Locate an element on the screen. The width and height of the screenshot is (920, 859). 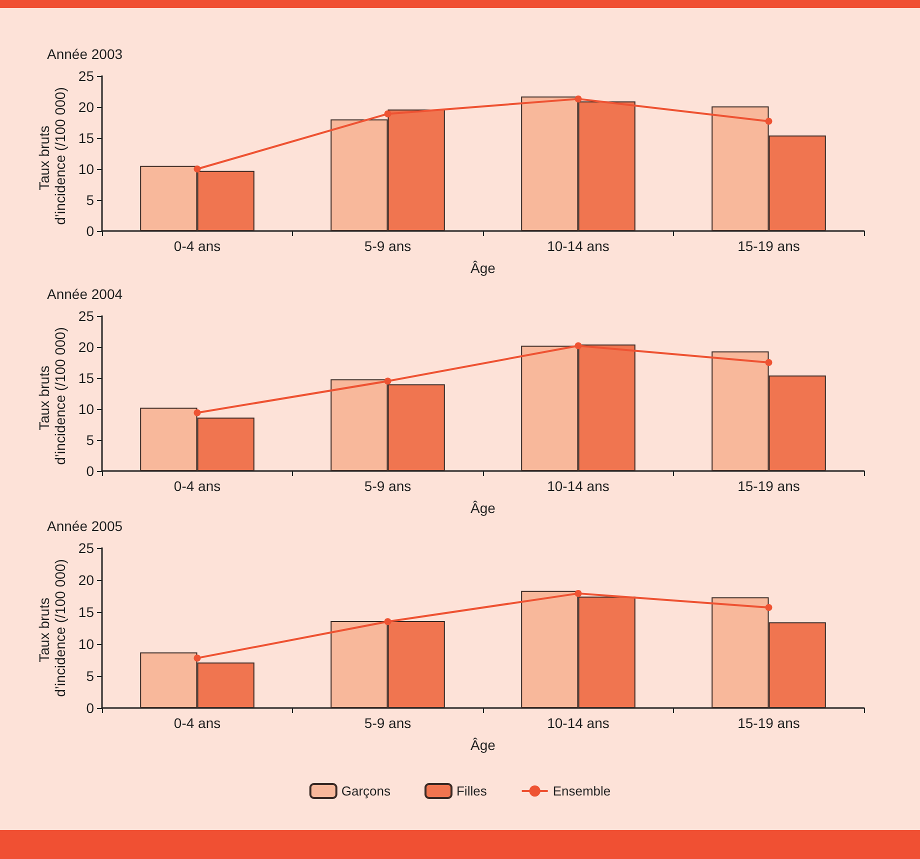
legend-label: Garçons is located at coordinates (366, 791).